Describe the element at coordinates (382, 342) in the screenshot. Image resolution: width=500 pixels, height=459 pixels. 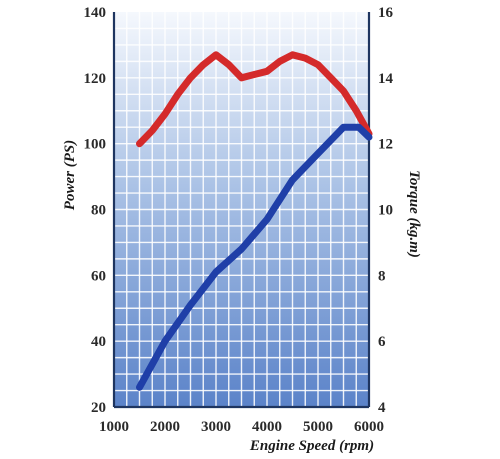
I see `y-right-tick-label: 6` at that location.